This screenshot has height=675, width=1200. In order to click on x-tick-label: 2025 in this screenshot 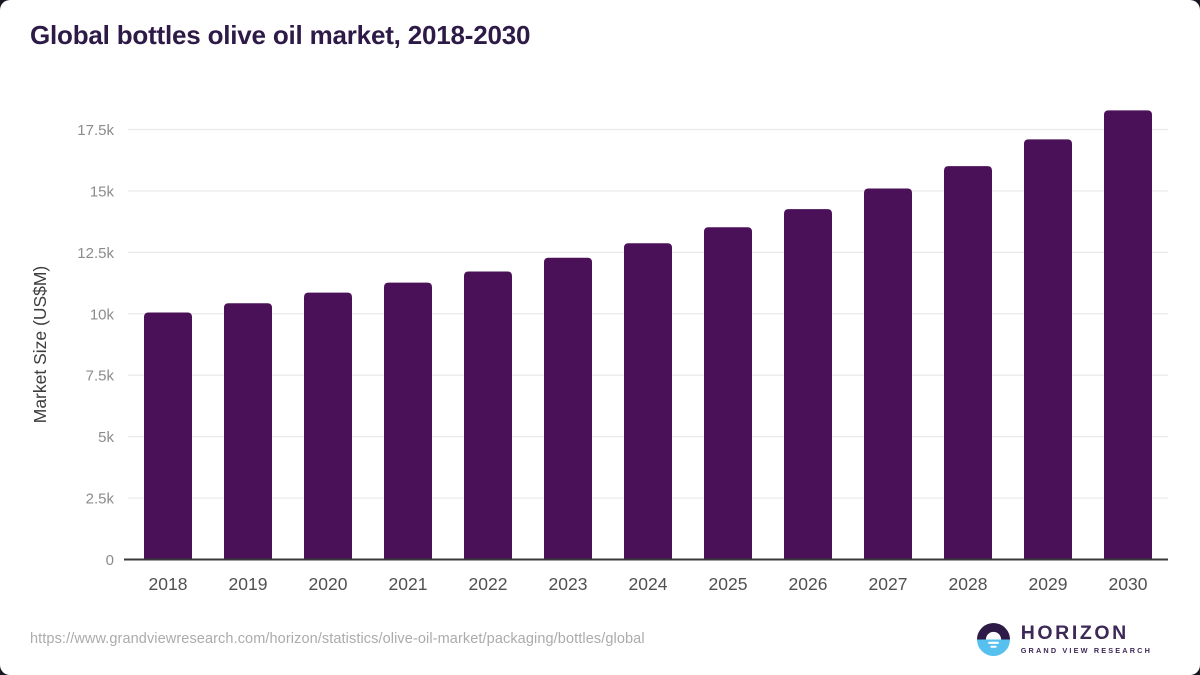, I will do `click(728, 584)`.